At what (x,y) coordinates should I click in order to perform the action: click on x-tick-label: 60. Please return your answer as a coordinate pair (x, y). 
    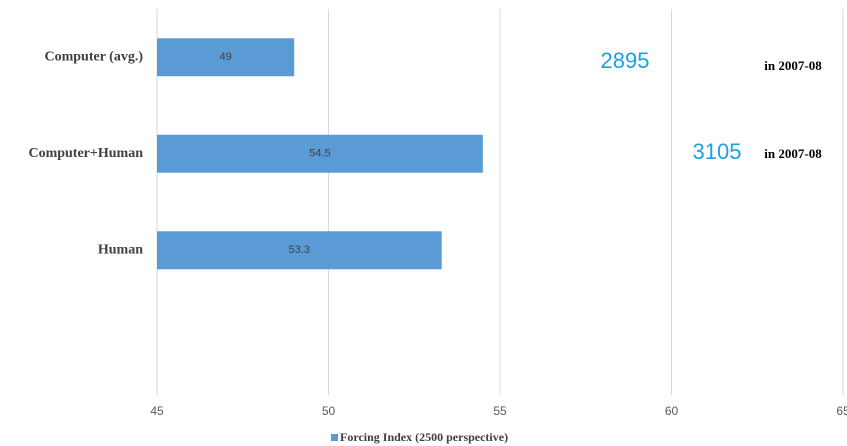
    Looking at the image, I should click on (672, 411).